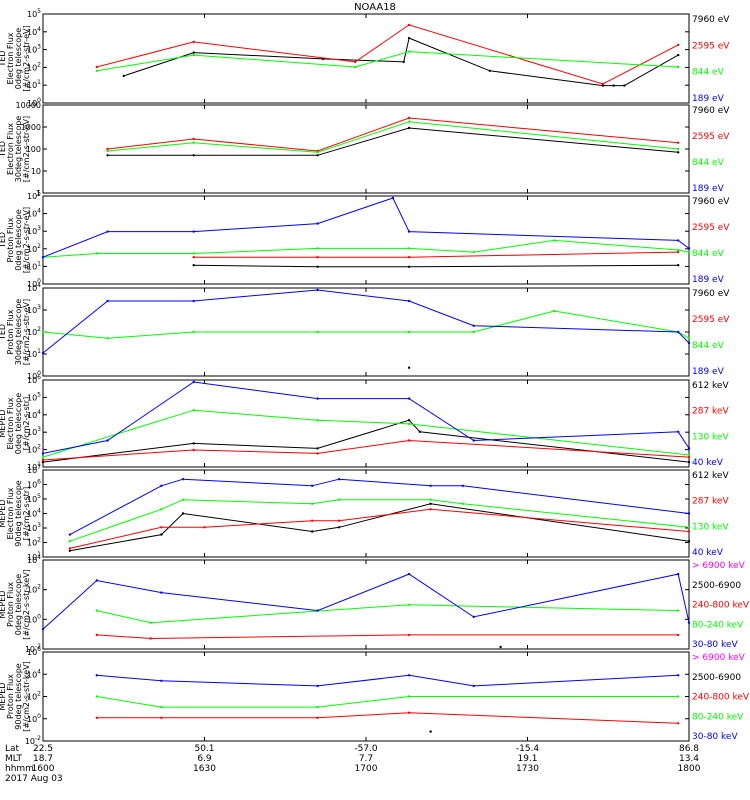  I want to click on legend-entry: 240-800 keV, so click(721, 606).